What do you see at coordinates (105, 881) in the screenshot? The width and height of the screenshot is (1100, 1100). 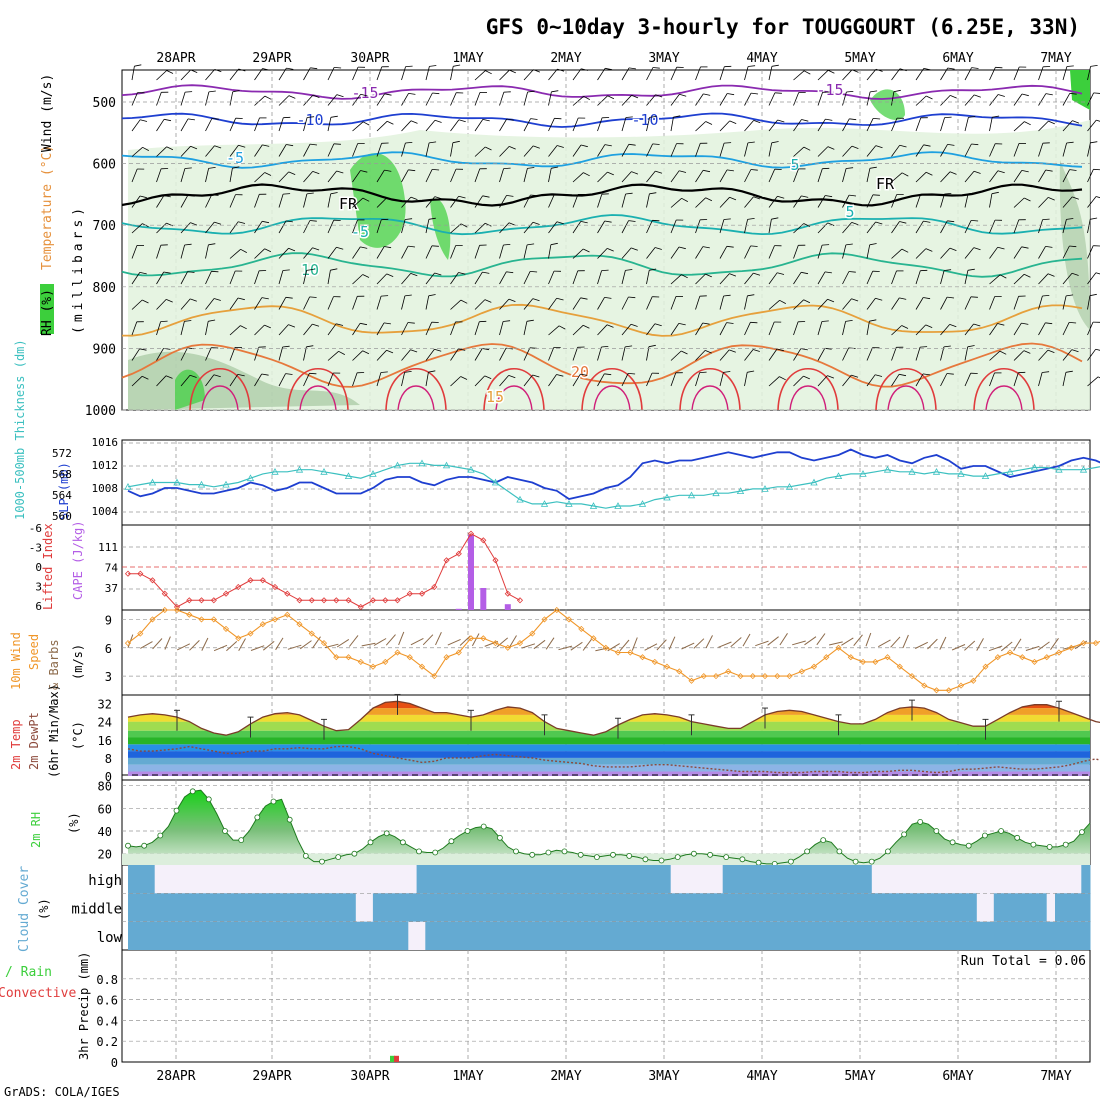 I see `cloud-level-label: high` at bounding box center [105, 881].